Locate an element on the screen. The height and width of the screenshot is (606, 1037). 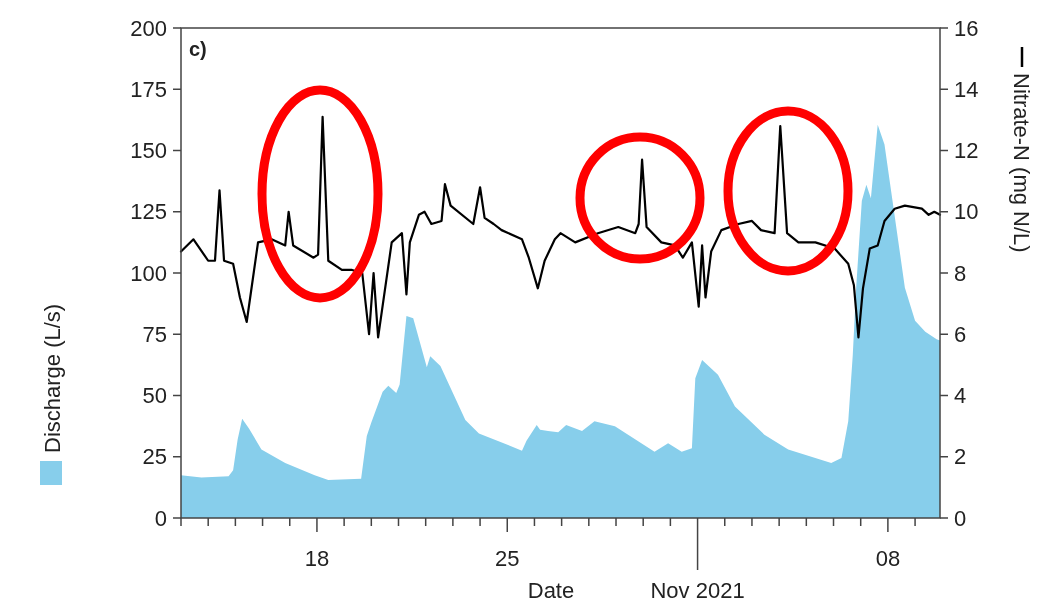
y-tick-label: 50 is located at coordinates (154, 396).